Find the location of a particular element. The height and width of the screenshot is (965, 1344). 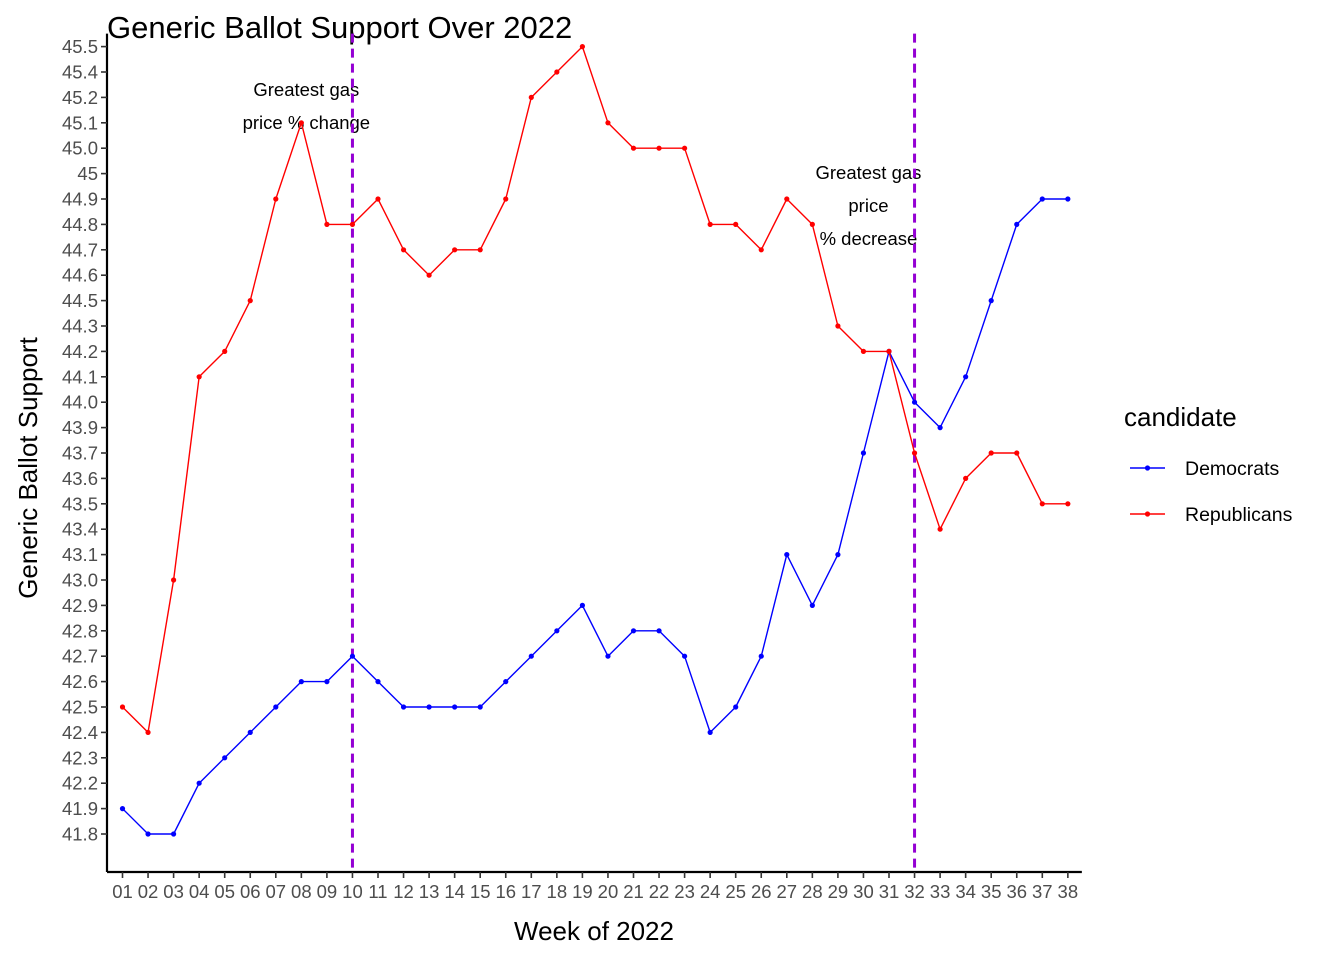

x-tick-label: 04 is located at coordinates (199, 891).